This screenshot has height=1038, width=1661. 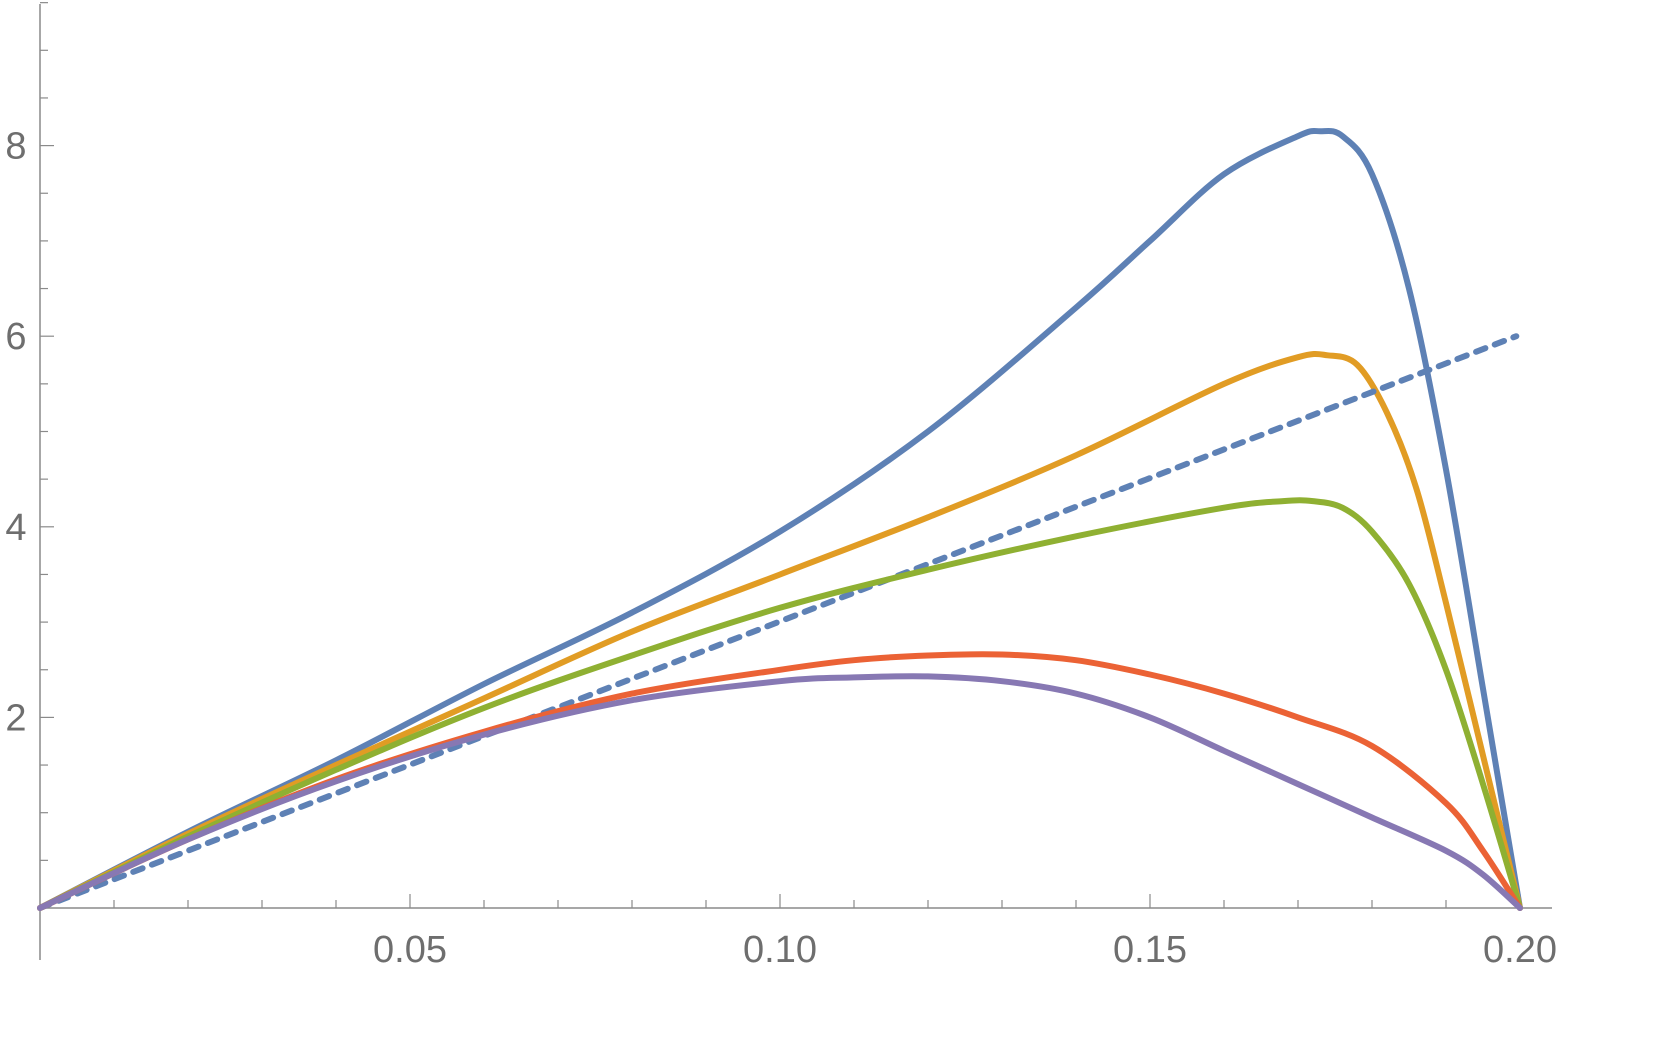 I want to click on y-tick-label: 8, so click(x=15, y=147).